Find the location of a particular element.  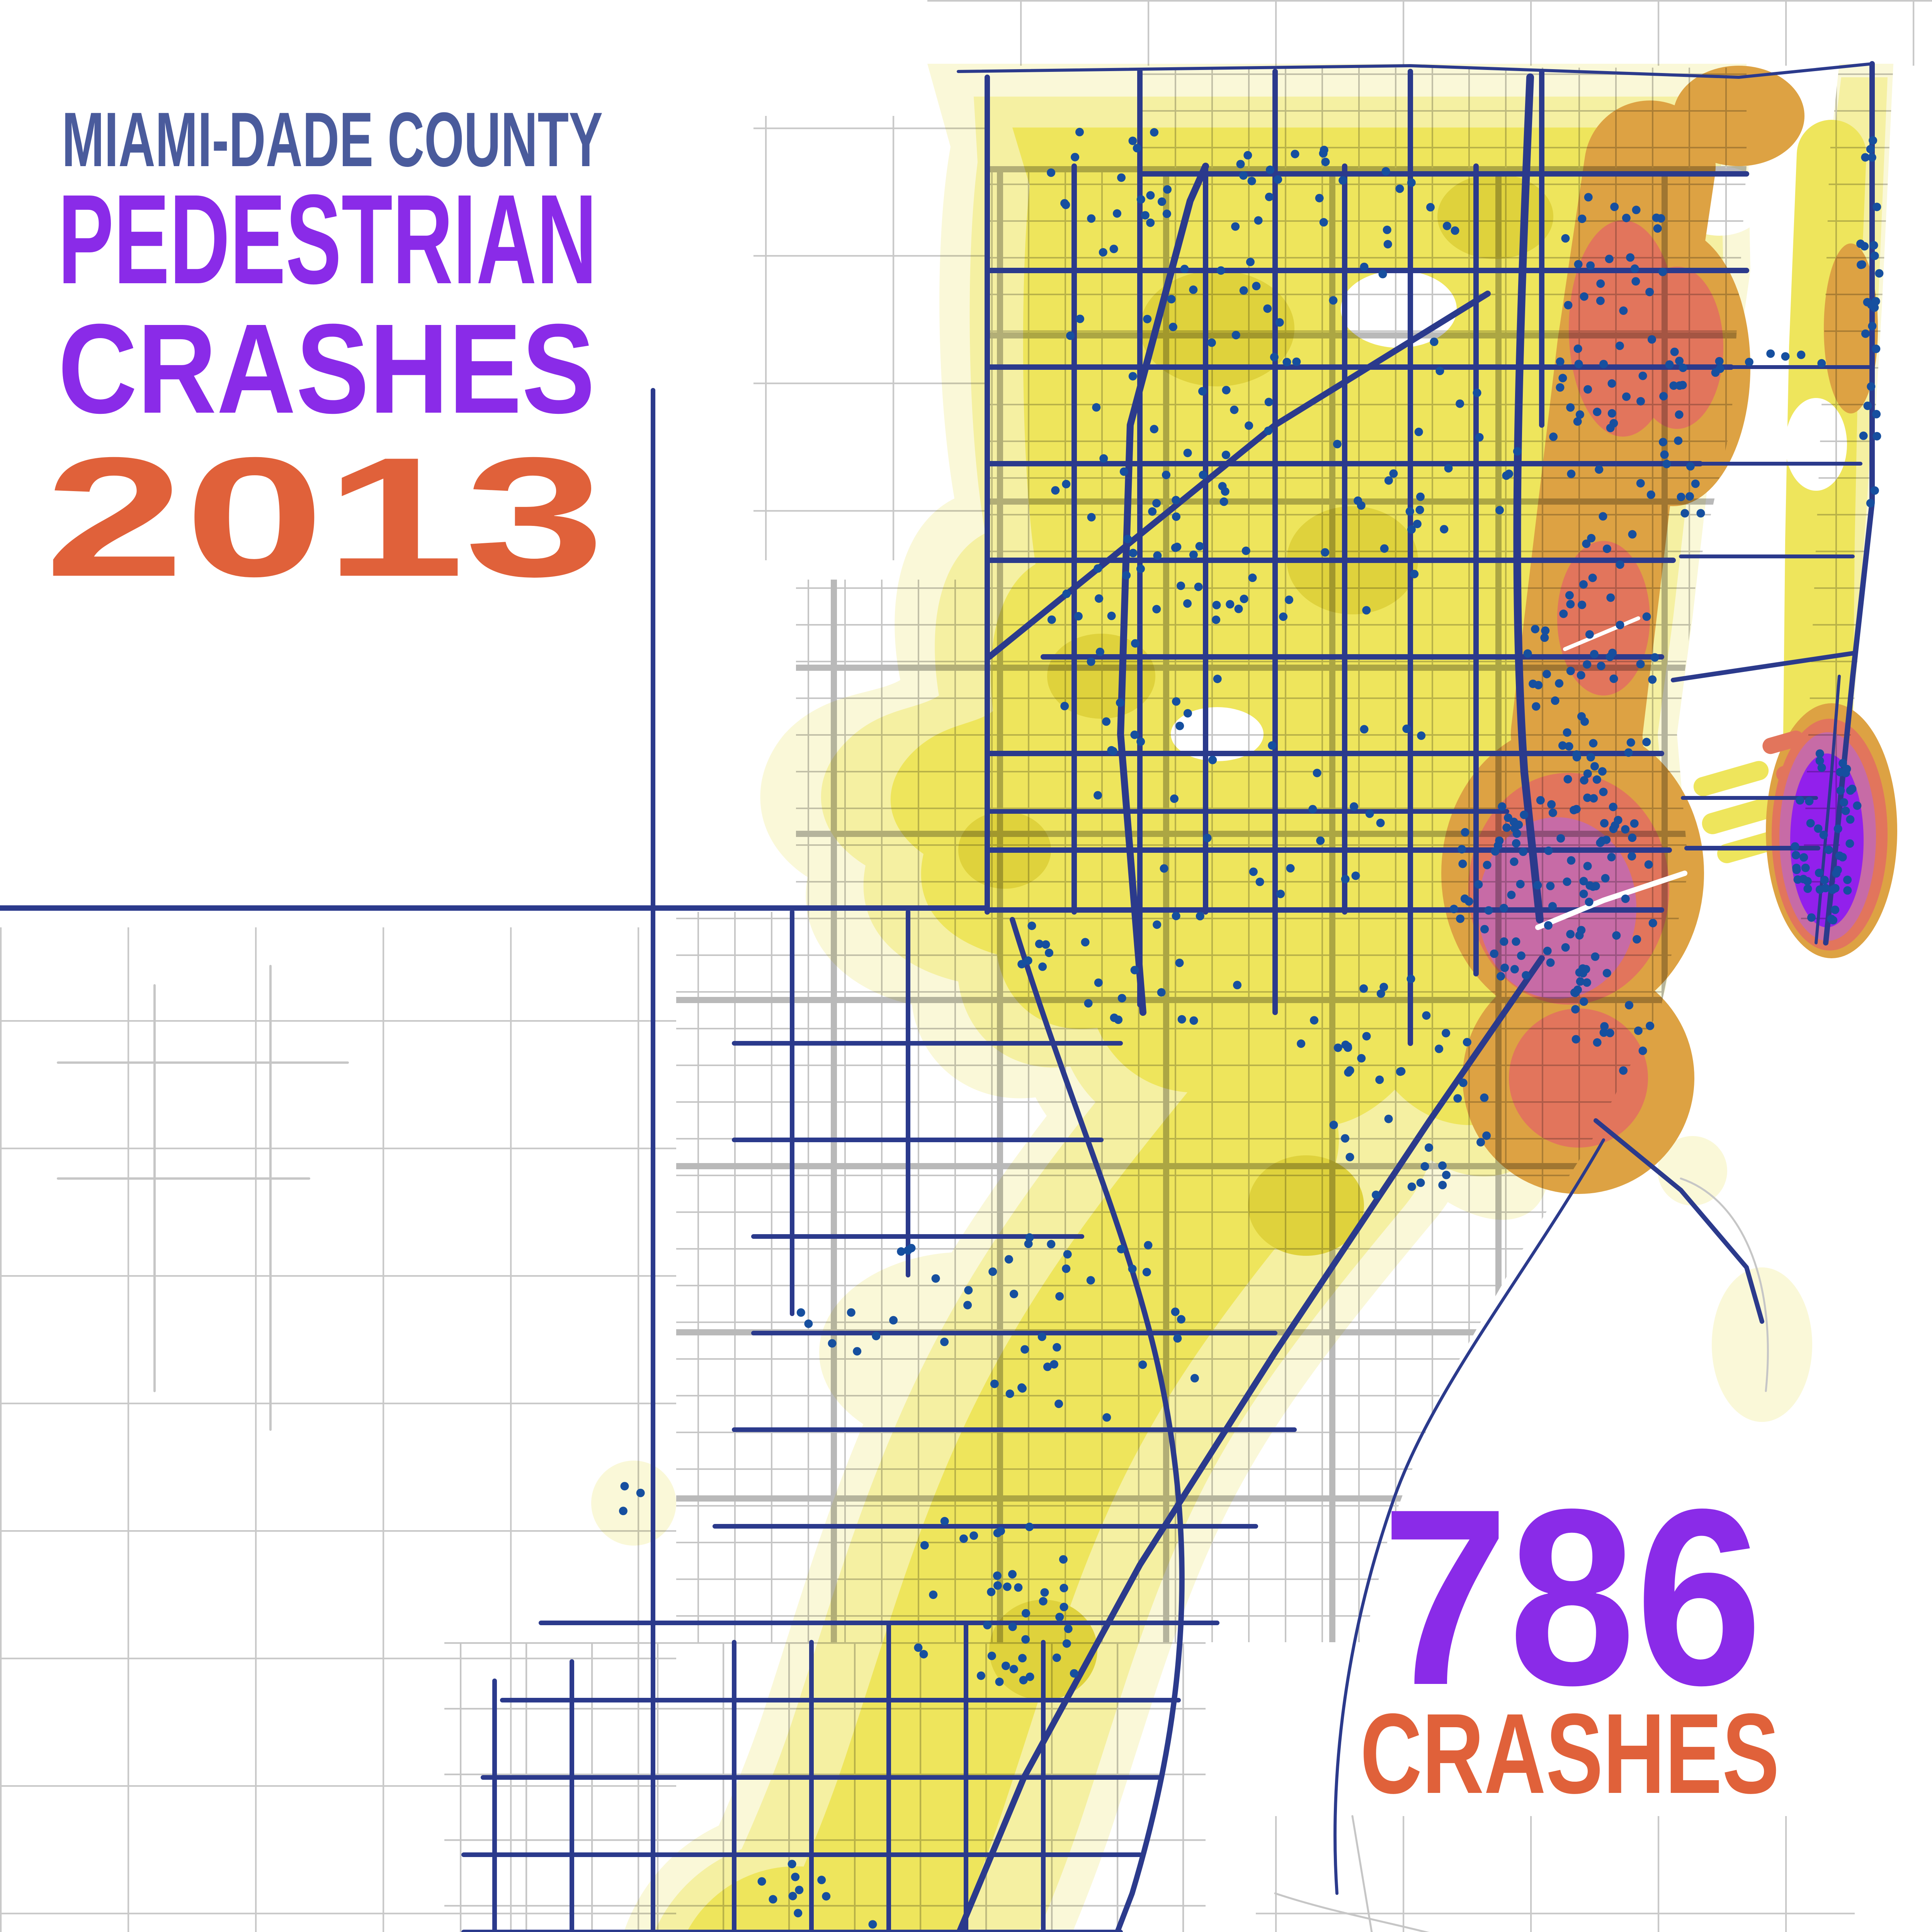

title-line-1: MIAMI-DADE COUNTY is located at coordinates (333, 140).